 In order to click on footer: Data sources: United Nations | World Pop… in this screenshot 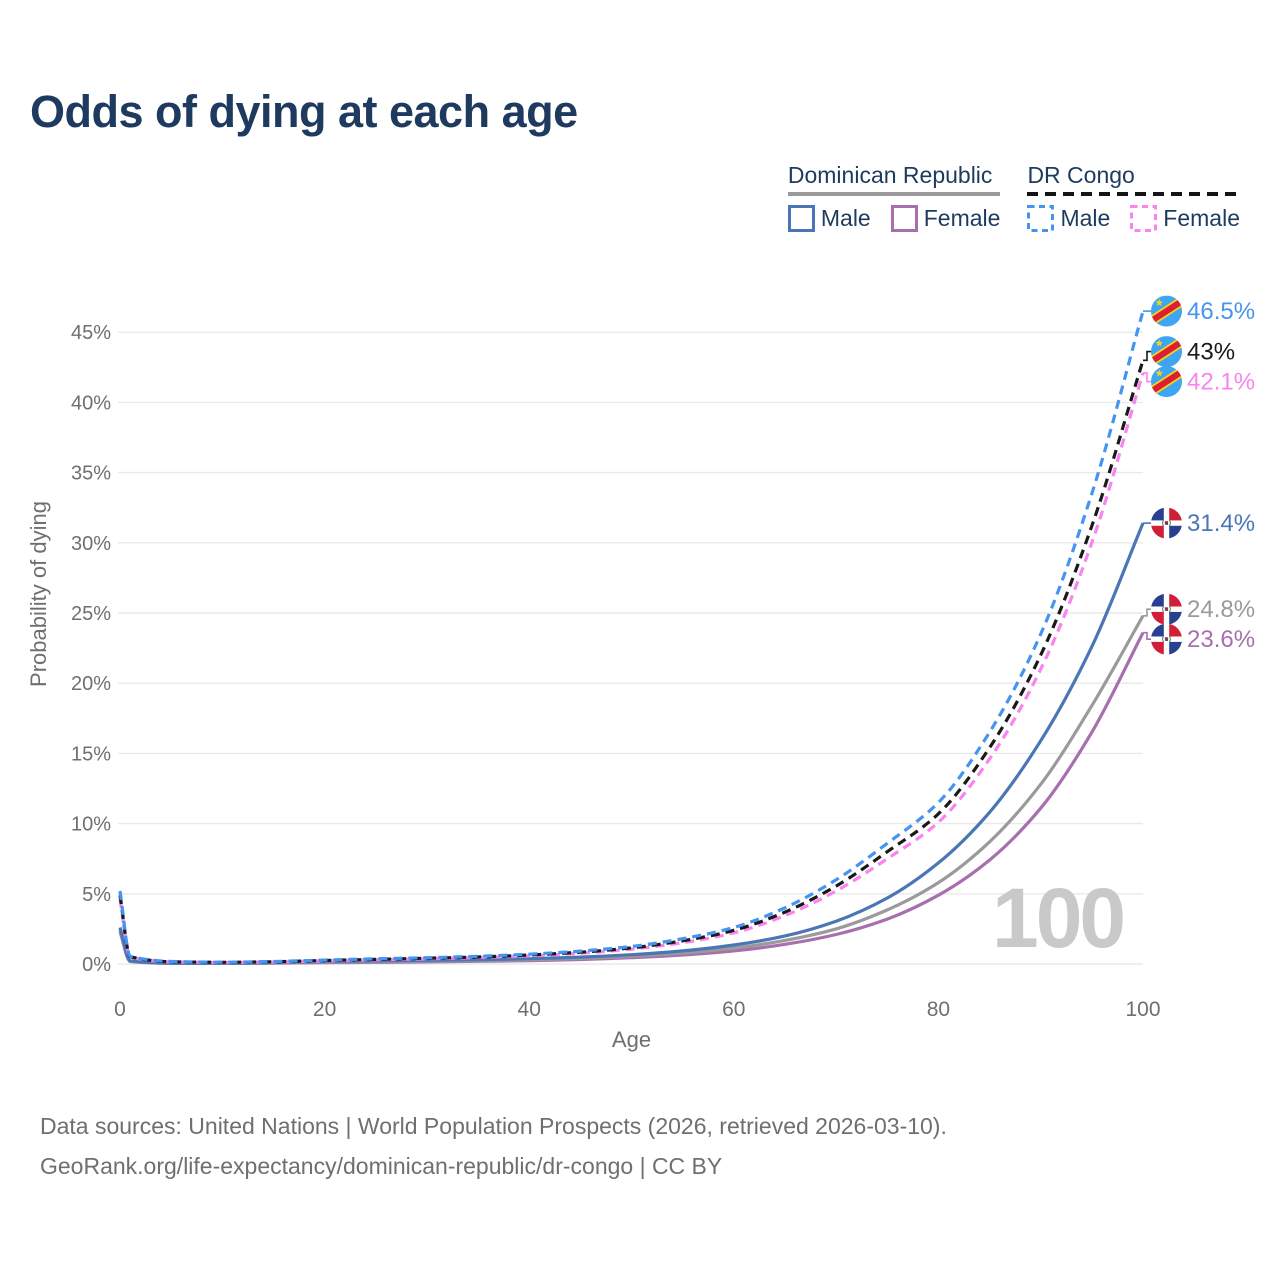, I will do `click(493, 1146)`.